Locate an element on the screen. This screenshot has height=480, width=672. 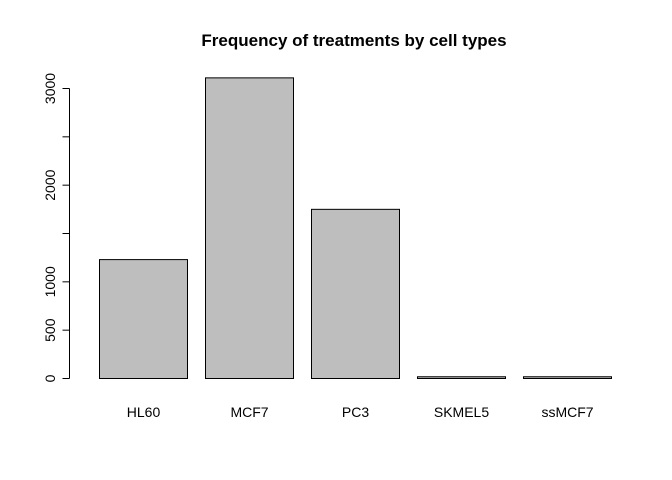
x-axis-labels: HL60 MCF7 PC3 SKMEL5 ssMCF7 is located at coordinates (360, 412).